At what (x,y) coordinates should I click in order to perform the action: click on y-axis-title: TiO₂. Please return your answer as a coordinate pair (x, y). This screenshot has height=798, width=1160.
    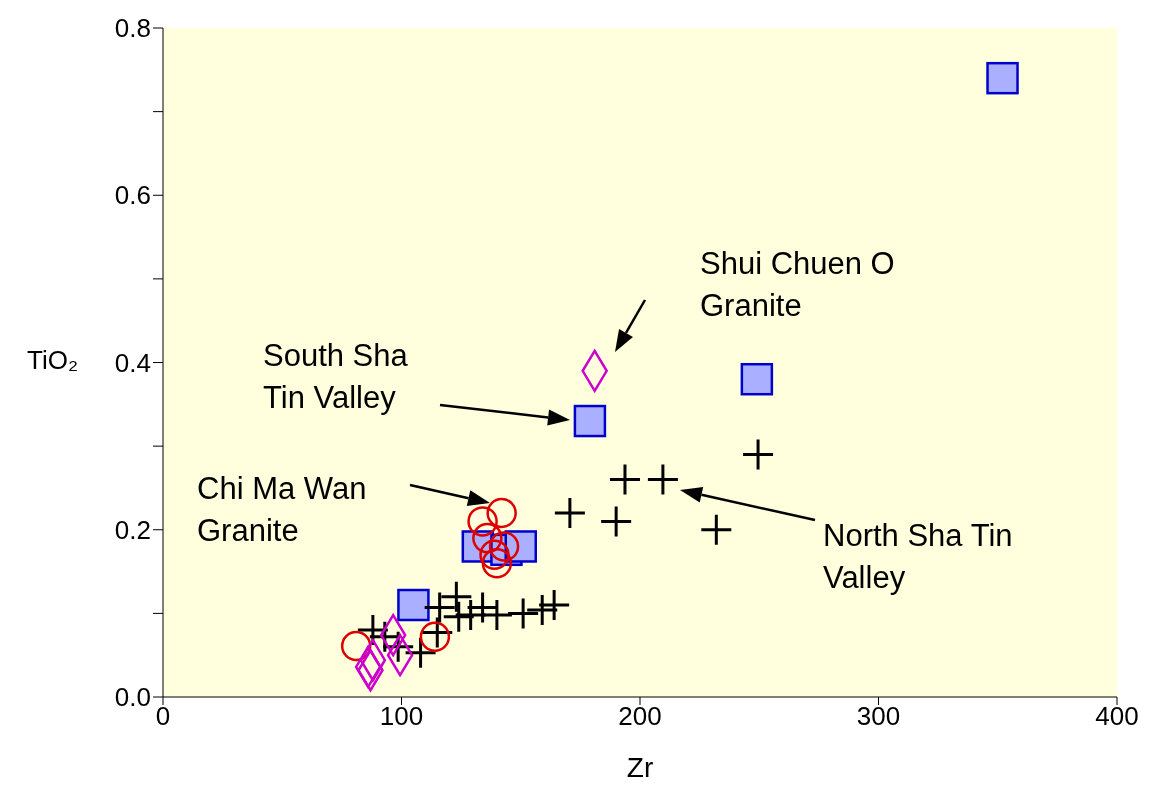
    Looking at the image, I should click on (53, 360).